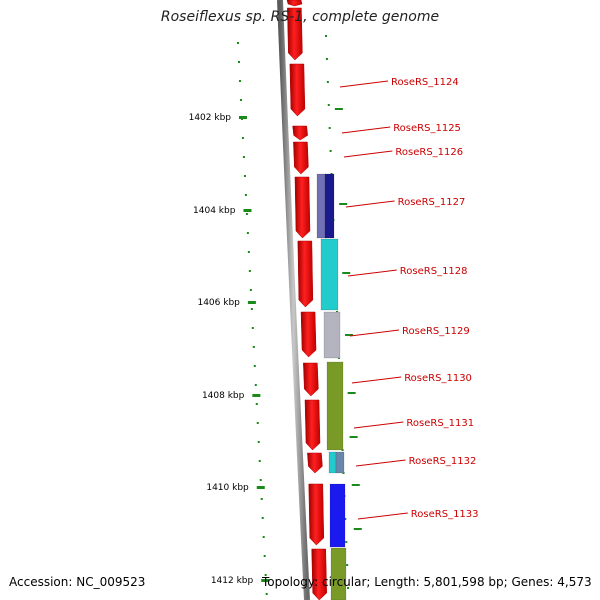 The height and width of the screenshot is (600, 600). I want to click on accession-text: Accession: NC_009523, so click(77, 582).